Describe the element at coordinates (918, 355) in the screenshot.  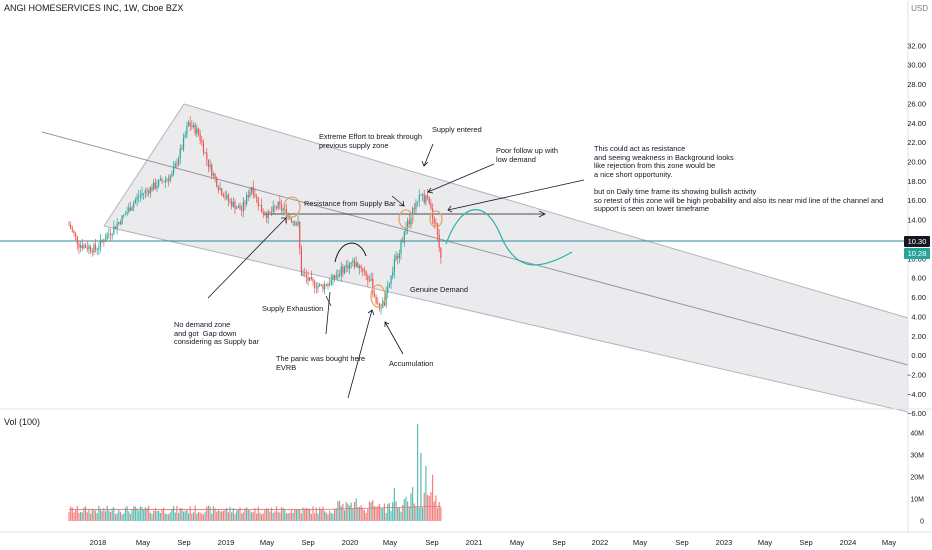
I see `price-tick-label: 0.00` at that location.